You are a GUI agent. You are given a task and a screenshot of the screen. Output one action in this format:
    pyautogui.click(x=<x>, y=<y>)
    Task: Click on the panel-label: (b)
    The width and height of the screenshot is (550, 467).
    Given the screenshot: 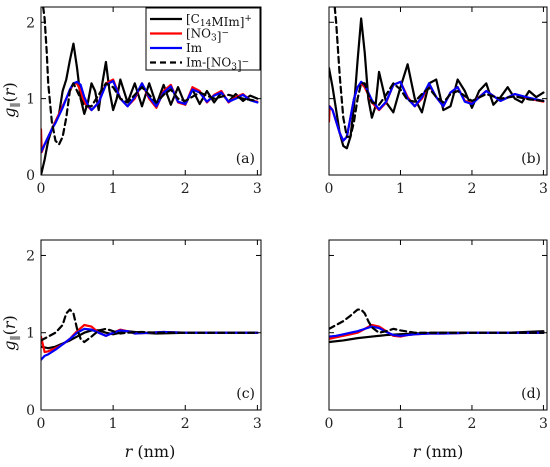 What is the action you would take?
    pyautogui.click(x=531, y=159)
    